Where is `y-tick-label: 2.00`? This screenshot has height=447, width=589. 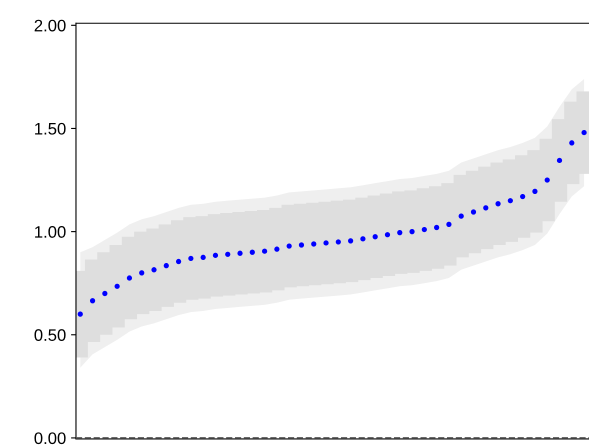 y-tick-label: 2.00 is located at coordinates (50, 26).